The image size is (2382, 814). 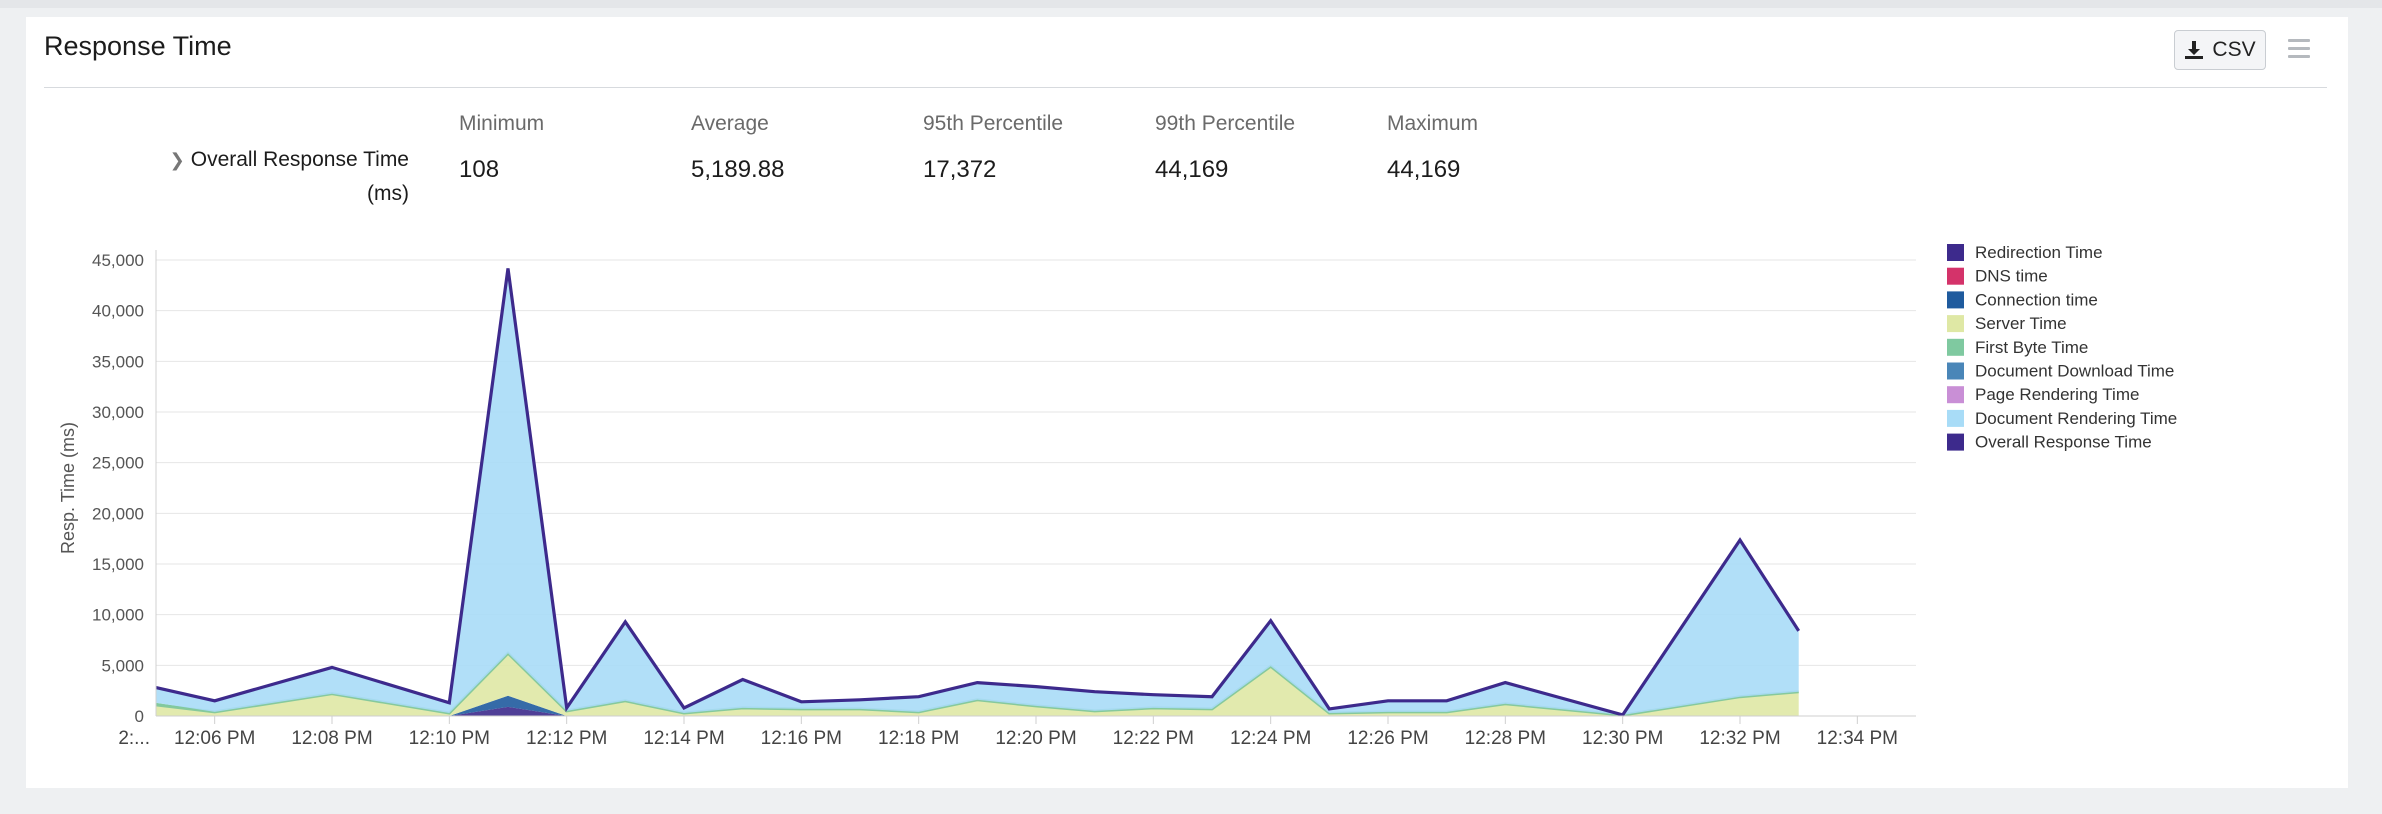 What do you see at coordinates (2031, 347) in the screenshot?
I see `legend-label: First Byte Time` at bounding box center [2031, 347].